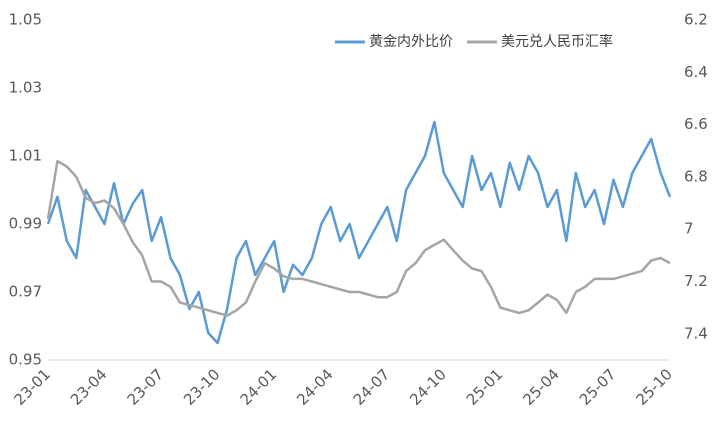  Describe the element at coordinates (598, 387) in the screenshot. I see `x-tick-label: 25-07` at that location.